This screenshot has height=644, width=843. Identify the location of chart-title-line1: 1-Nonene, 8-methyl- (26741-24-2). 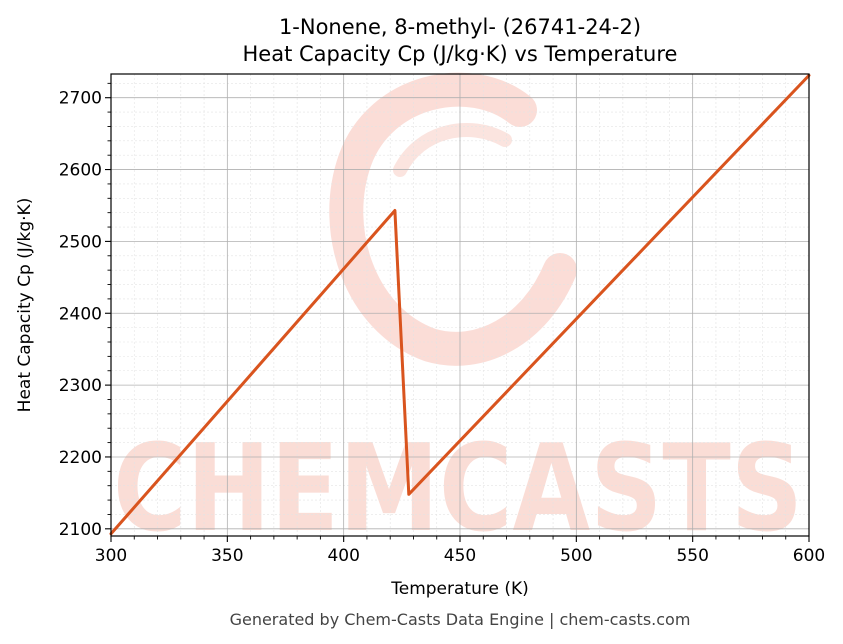
(460, 27).